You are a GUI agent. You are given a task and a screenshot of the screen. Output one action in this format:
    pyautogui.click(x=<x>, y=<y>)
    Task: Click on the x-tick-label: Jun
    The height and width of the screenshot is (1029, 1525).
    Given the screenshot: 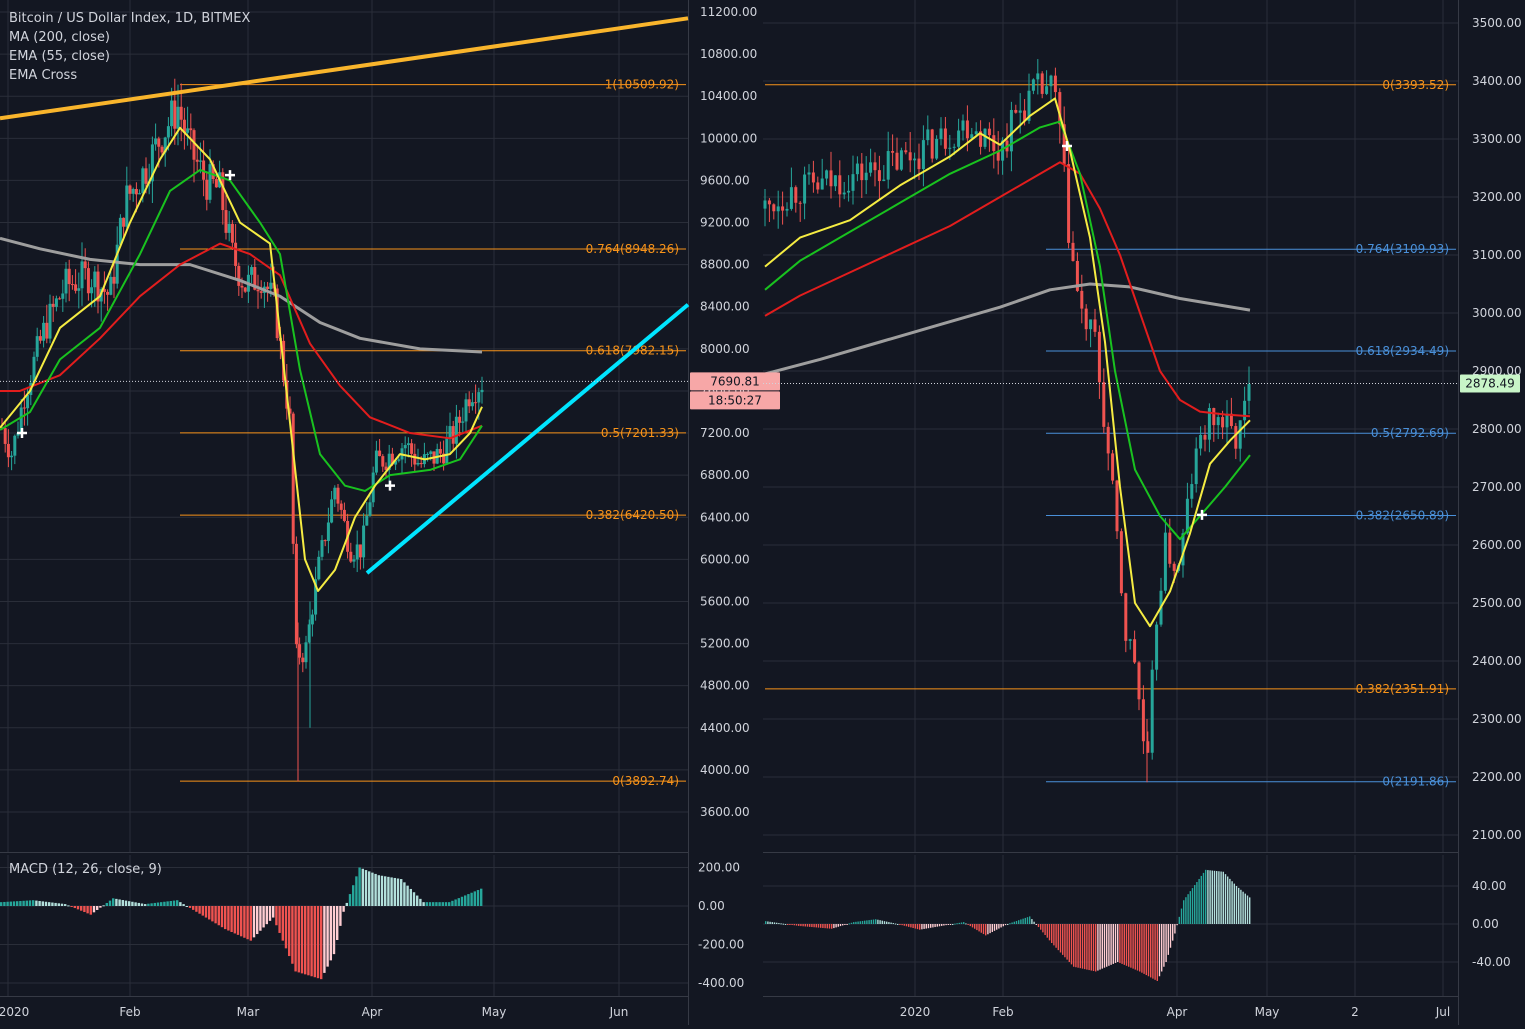 What is the action you would take?
    pyautogui.click(x=619, y=1012)
    